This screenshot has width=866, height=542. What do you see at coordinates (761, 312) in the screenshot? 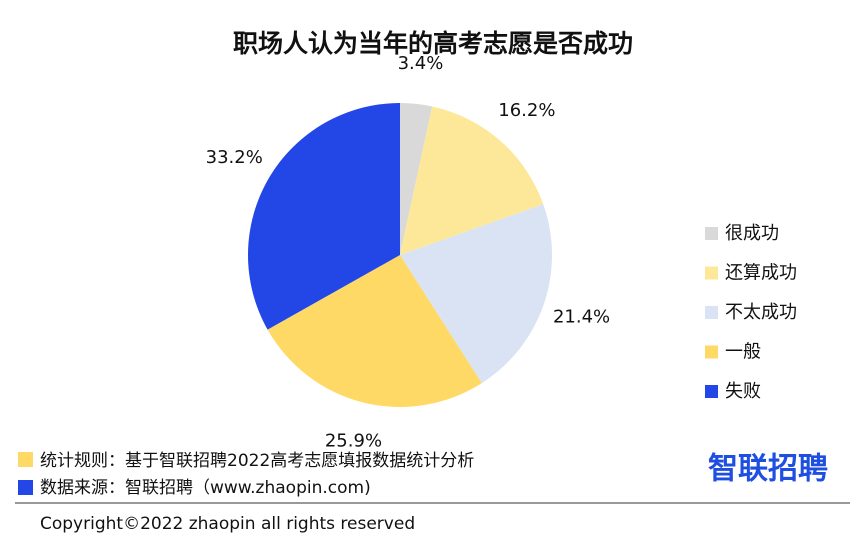
I see `legend-label: 不太成功` at bounding box center [761, 312].